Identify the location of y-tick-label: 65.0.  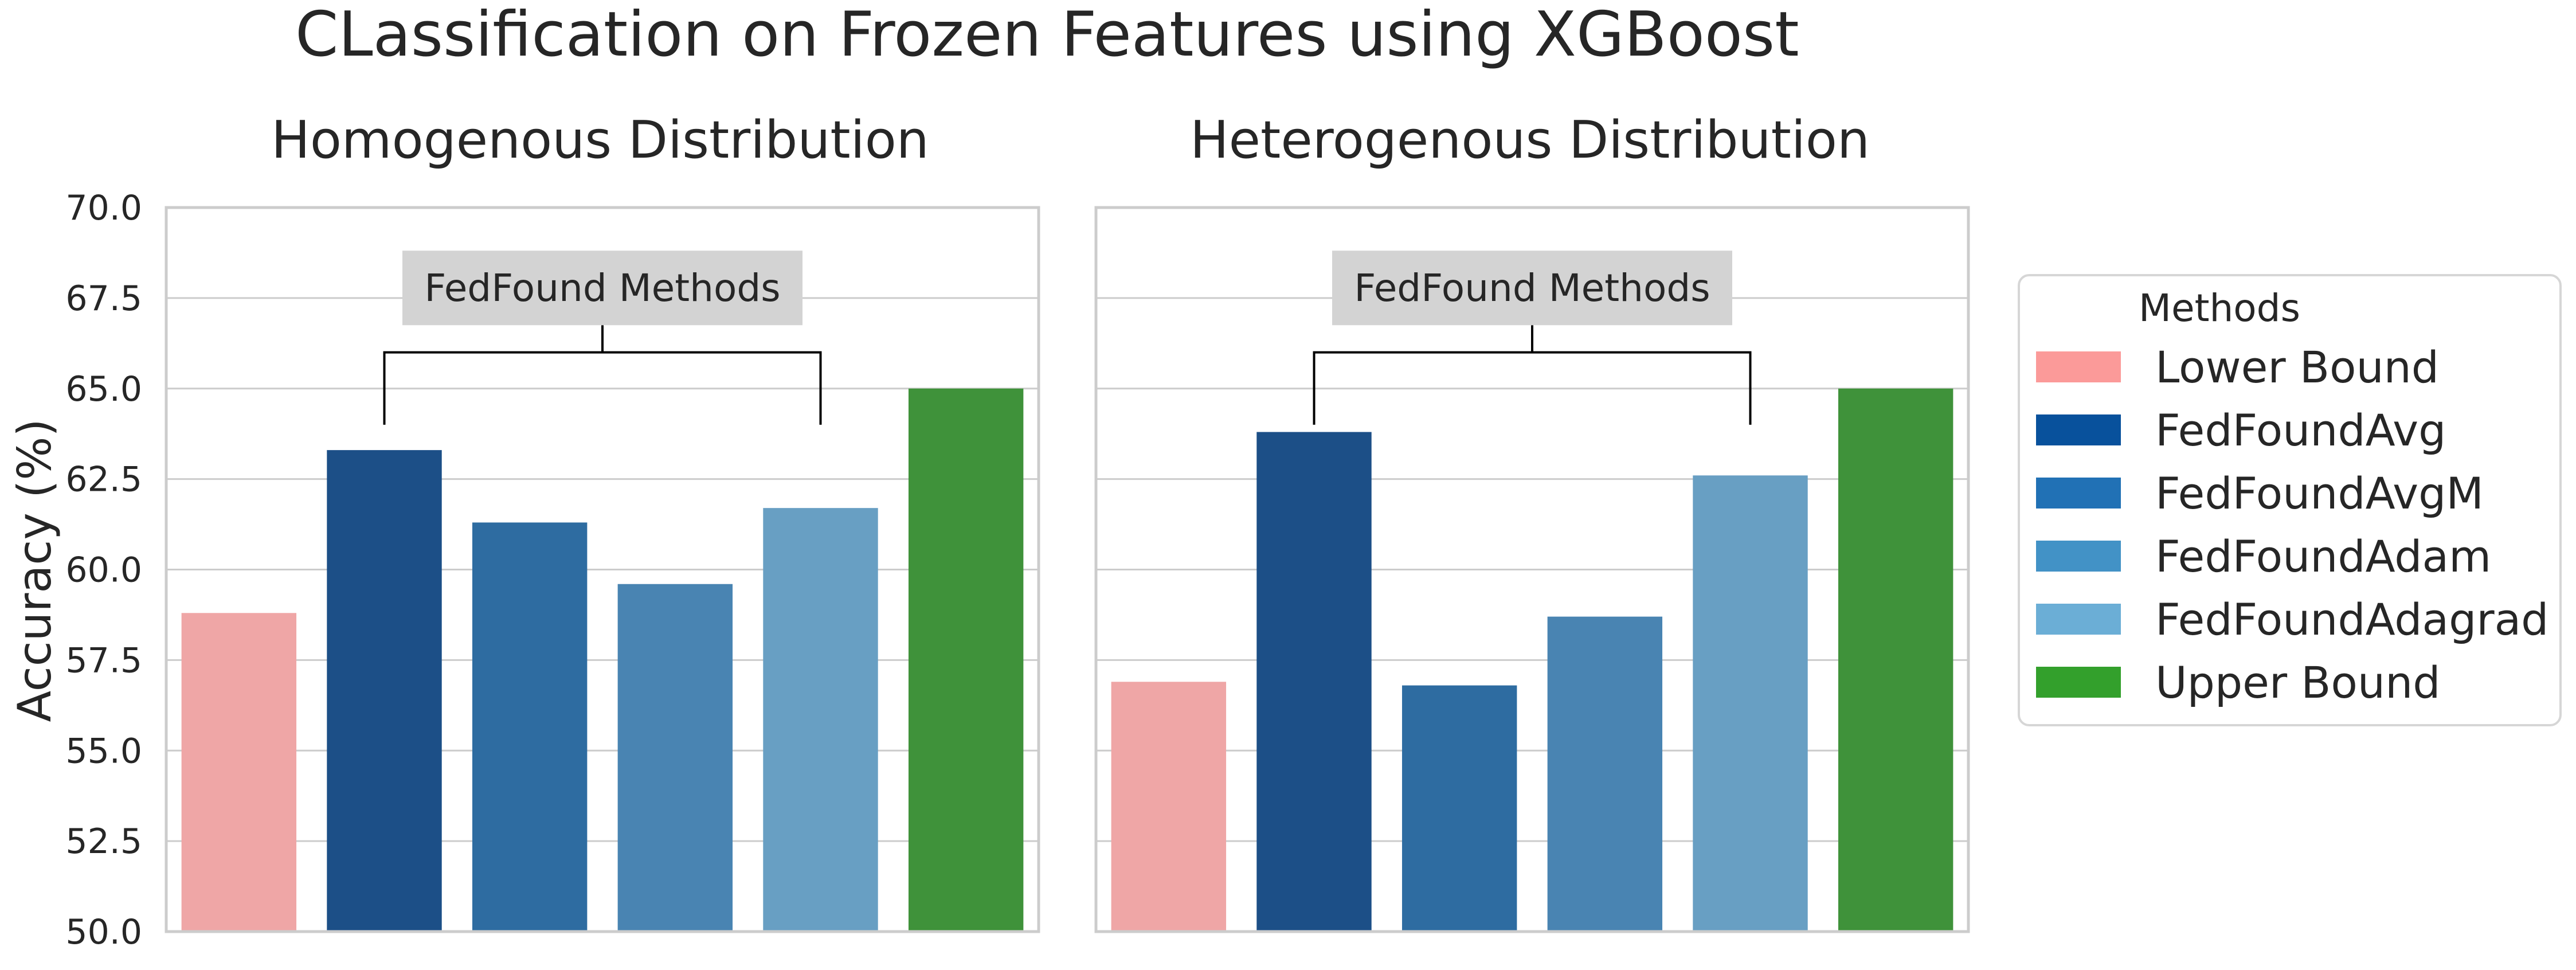
(103, 389).